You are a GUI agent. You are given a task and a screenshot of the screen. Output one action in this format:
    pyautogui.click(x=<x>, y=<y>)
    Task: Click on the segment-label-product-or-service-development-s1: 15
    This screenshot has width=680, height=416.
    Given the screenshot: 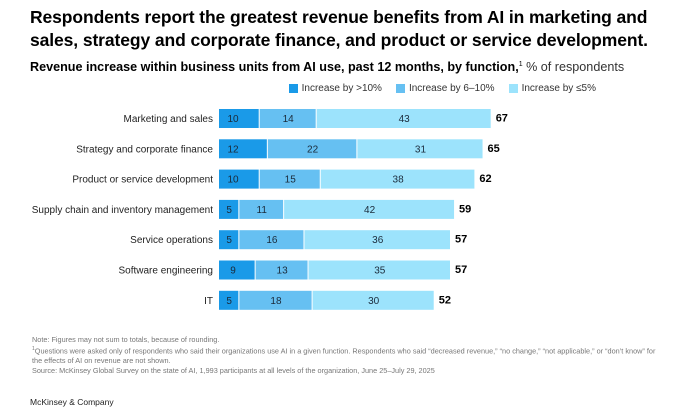 What is the action you would take?
    pyautogui.click(x=291, y=180)
    